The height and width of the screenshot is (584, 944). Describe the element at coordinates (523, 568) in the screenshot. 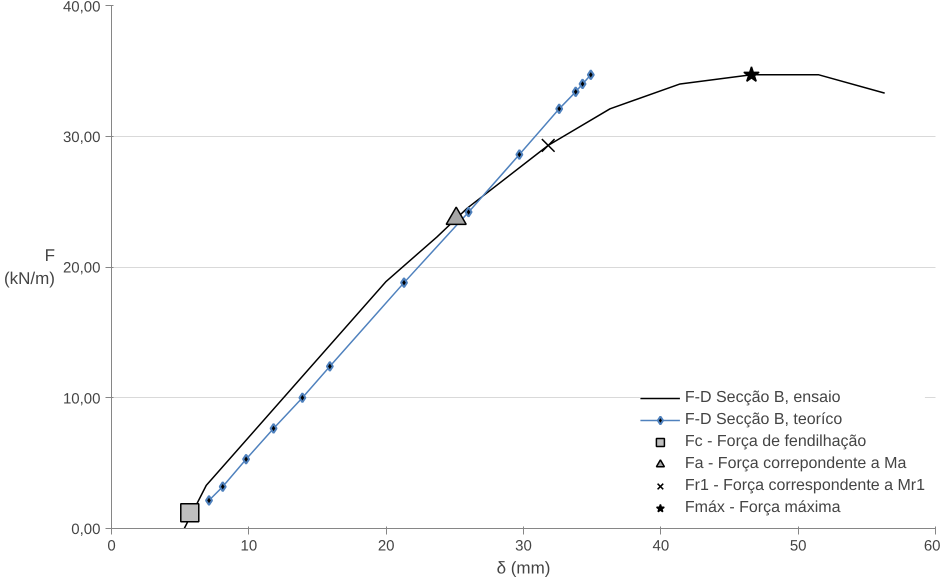

I see `x-axis-title: δ (mm)` at that location.